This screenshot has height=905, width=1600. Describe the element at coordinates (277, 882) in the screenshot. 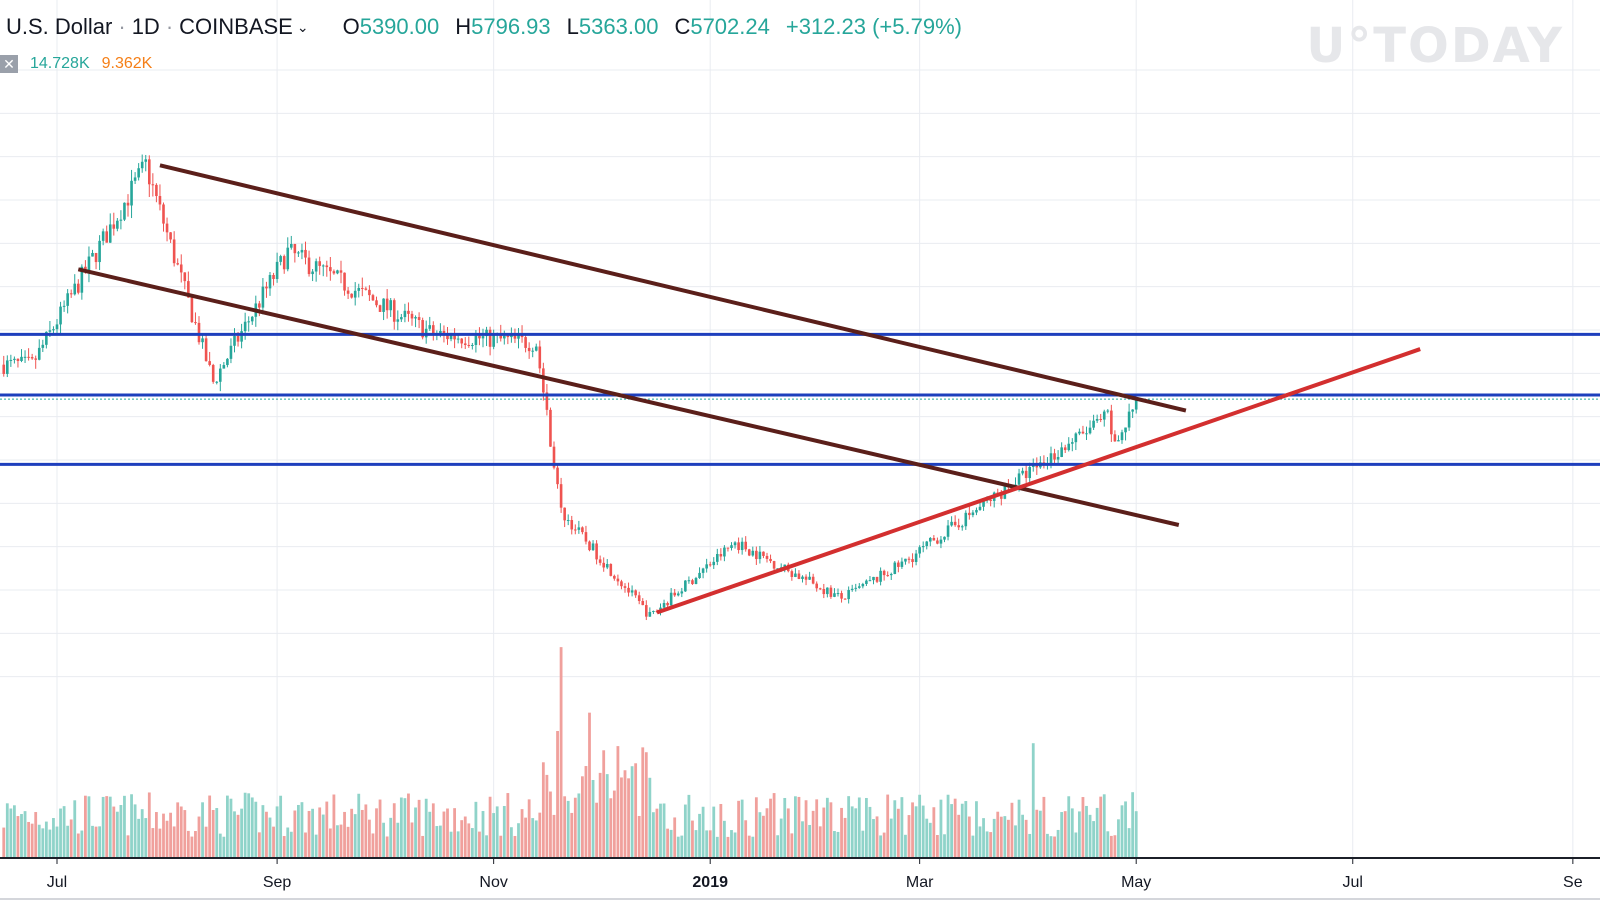

I see `x-tick-label: Sep` at that location.